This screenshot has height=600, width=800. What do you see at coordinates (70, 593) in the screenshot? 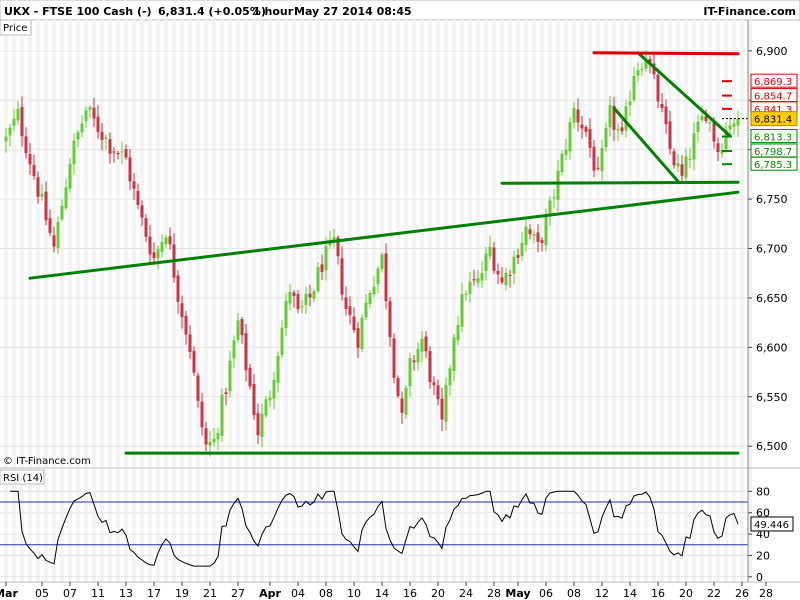
I see `x-tick-label: 07` at bounding box center [70, 593].